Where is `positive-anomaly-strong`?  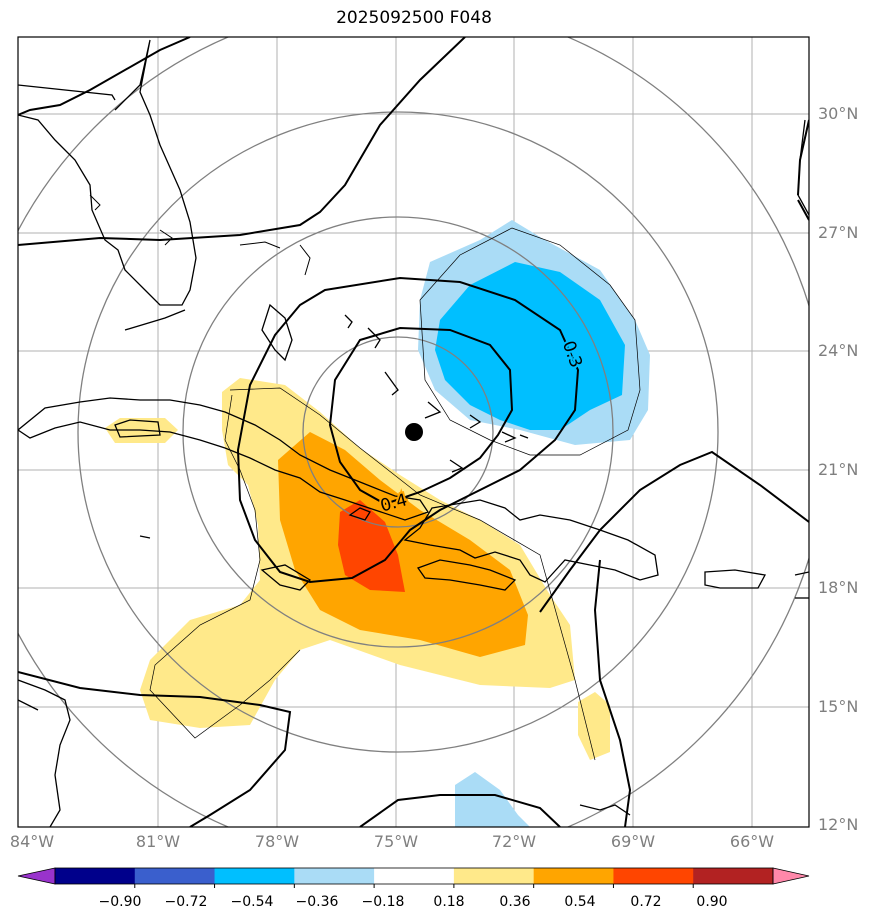 positive-anomaly-strong is located at coordinates (371, 546).